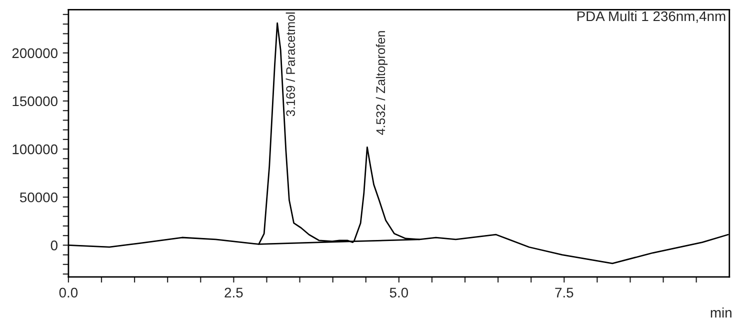  Describe the element at coordinates (291, 64) in the screenshot. I see `annotation: 3.169 / Paracetmol` at that location.